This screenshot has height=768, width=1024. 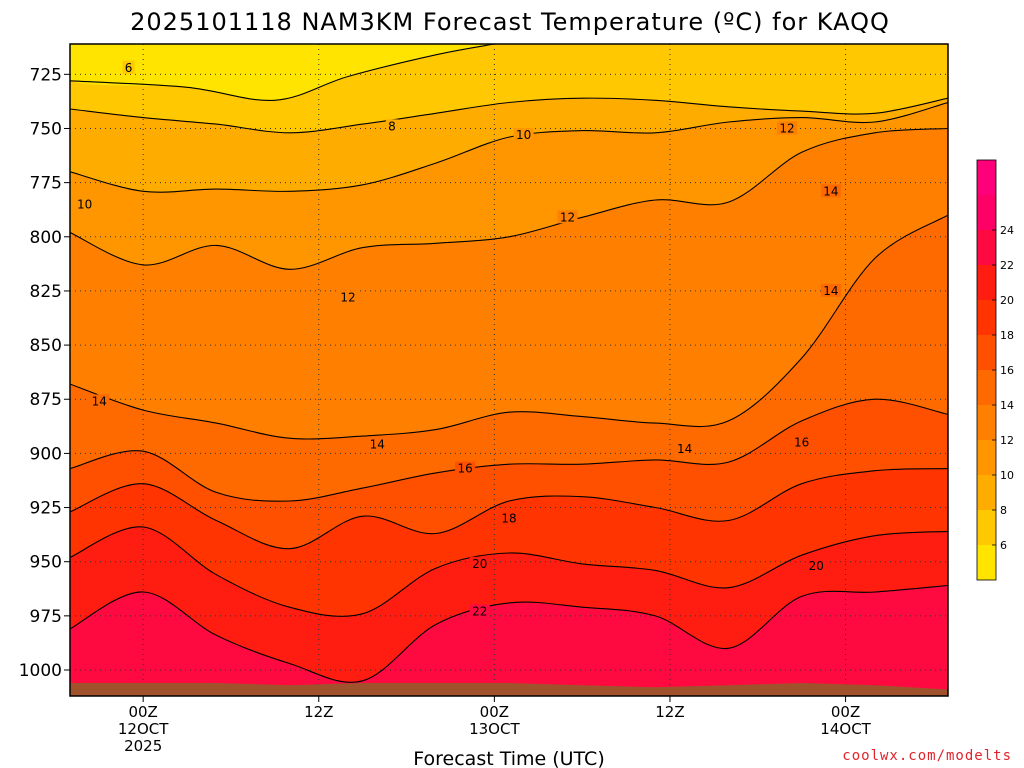 What do you see at coordinates (1003, 545) in the screenshot?
I see `colorbar-label: 6` at bounding box center [1003, 545].